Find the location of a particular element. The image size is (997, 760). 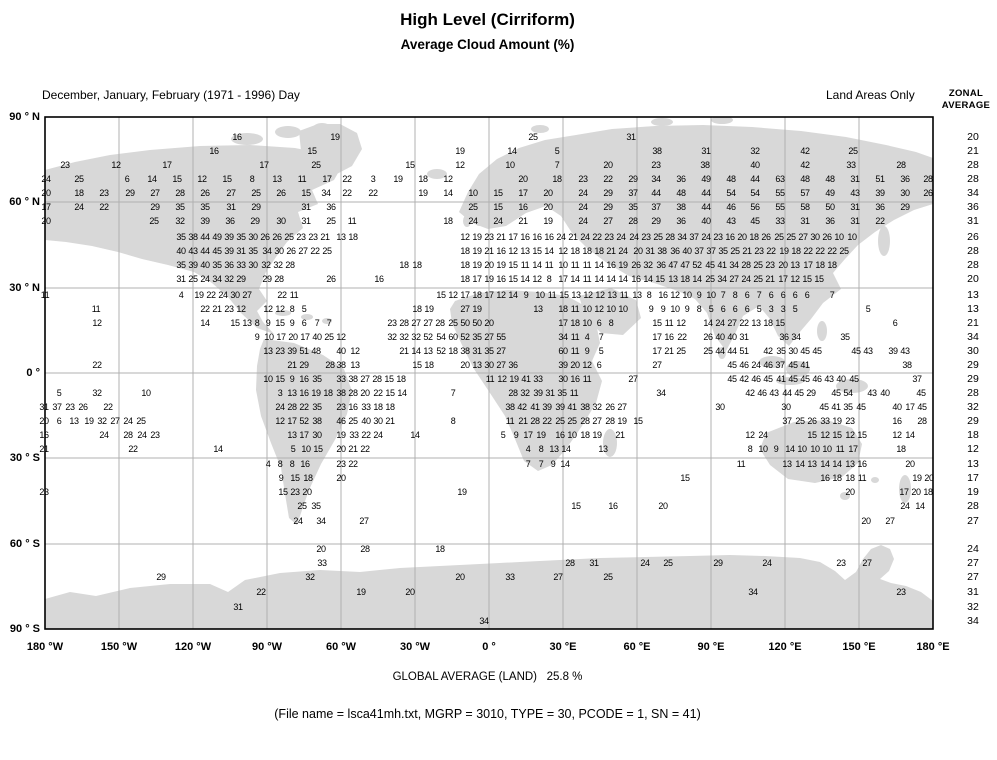

cloud-amount-value: 5 is located at coordinates (759, 309).